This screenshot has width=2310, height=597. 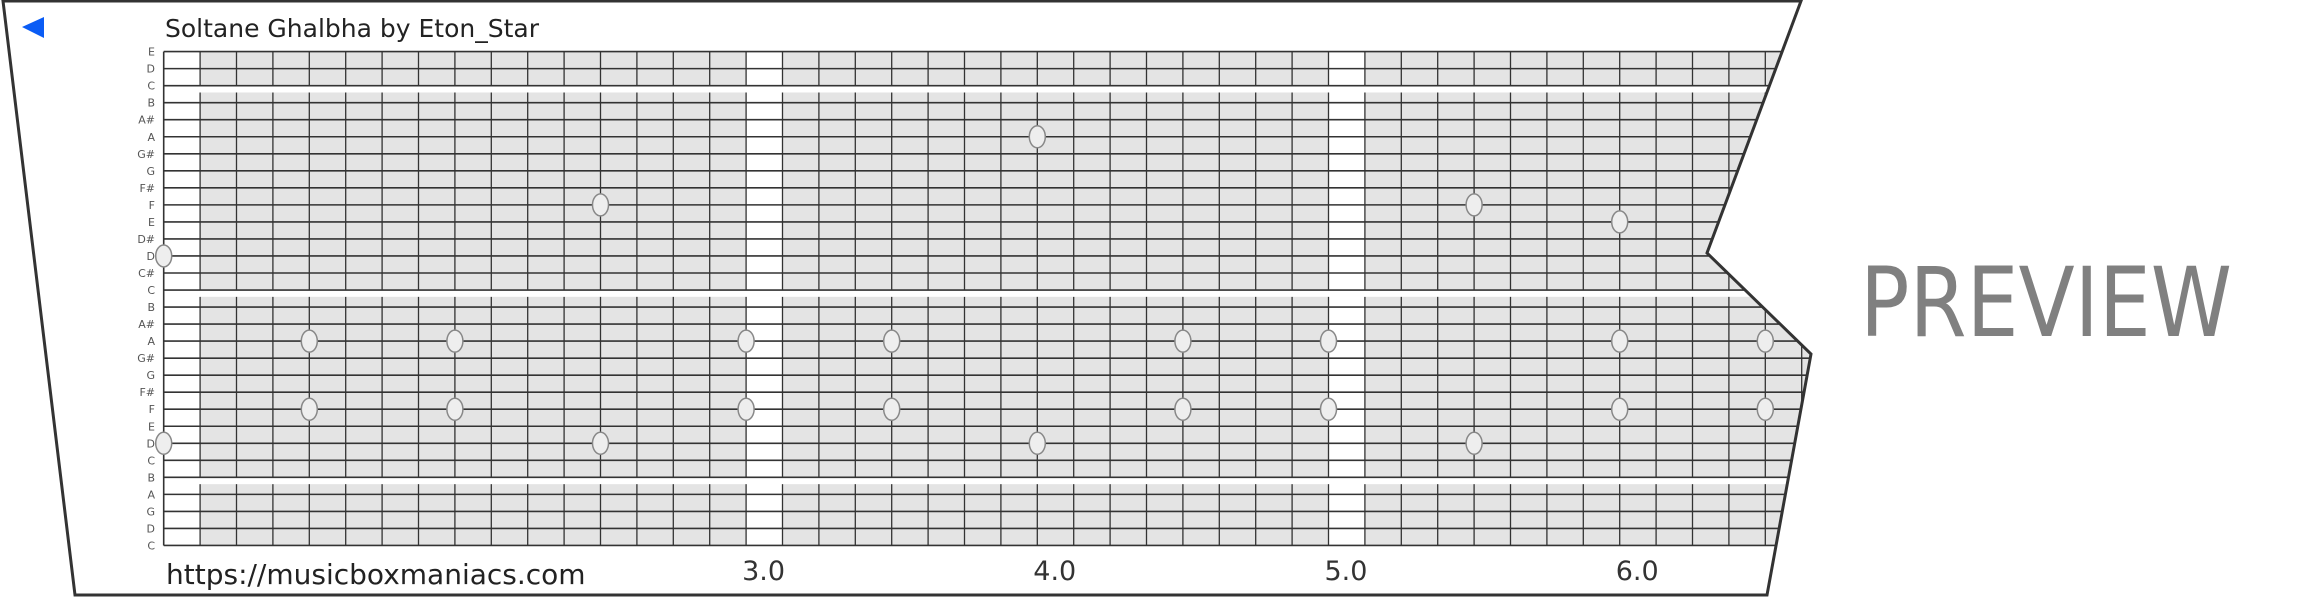 I want to click on time-ticks: 3.0 4.0 5.0 6.0, so click(x=1200, y=571).